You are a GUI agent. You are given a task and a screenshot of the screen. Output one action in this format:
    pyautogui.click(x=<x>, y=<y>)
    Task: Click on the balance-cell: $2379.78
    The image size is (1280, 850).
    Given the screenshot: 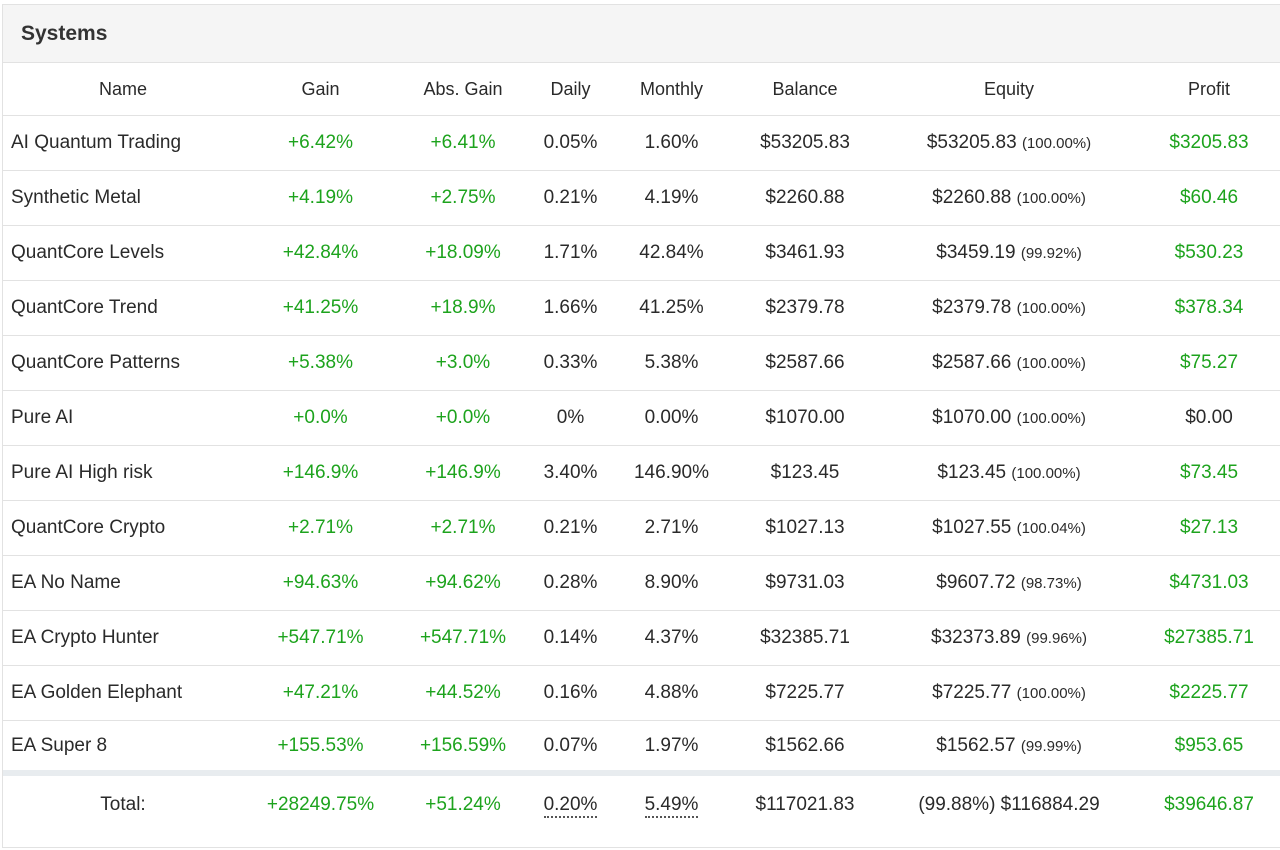 What is the action you would take?
    pyautogui.click(x=805, y=308)
    